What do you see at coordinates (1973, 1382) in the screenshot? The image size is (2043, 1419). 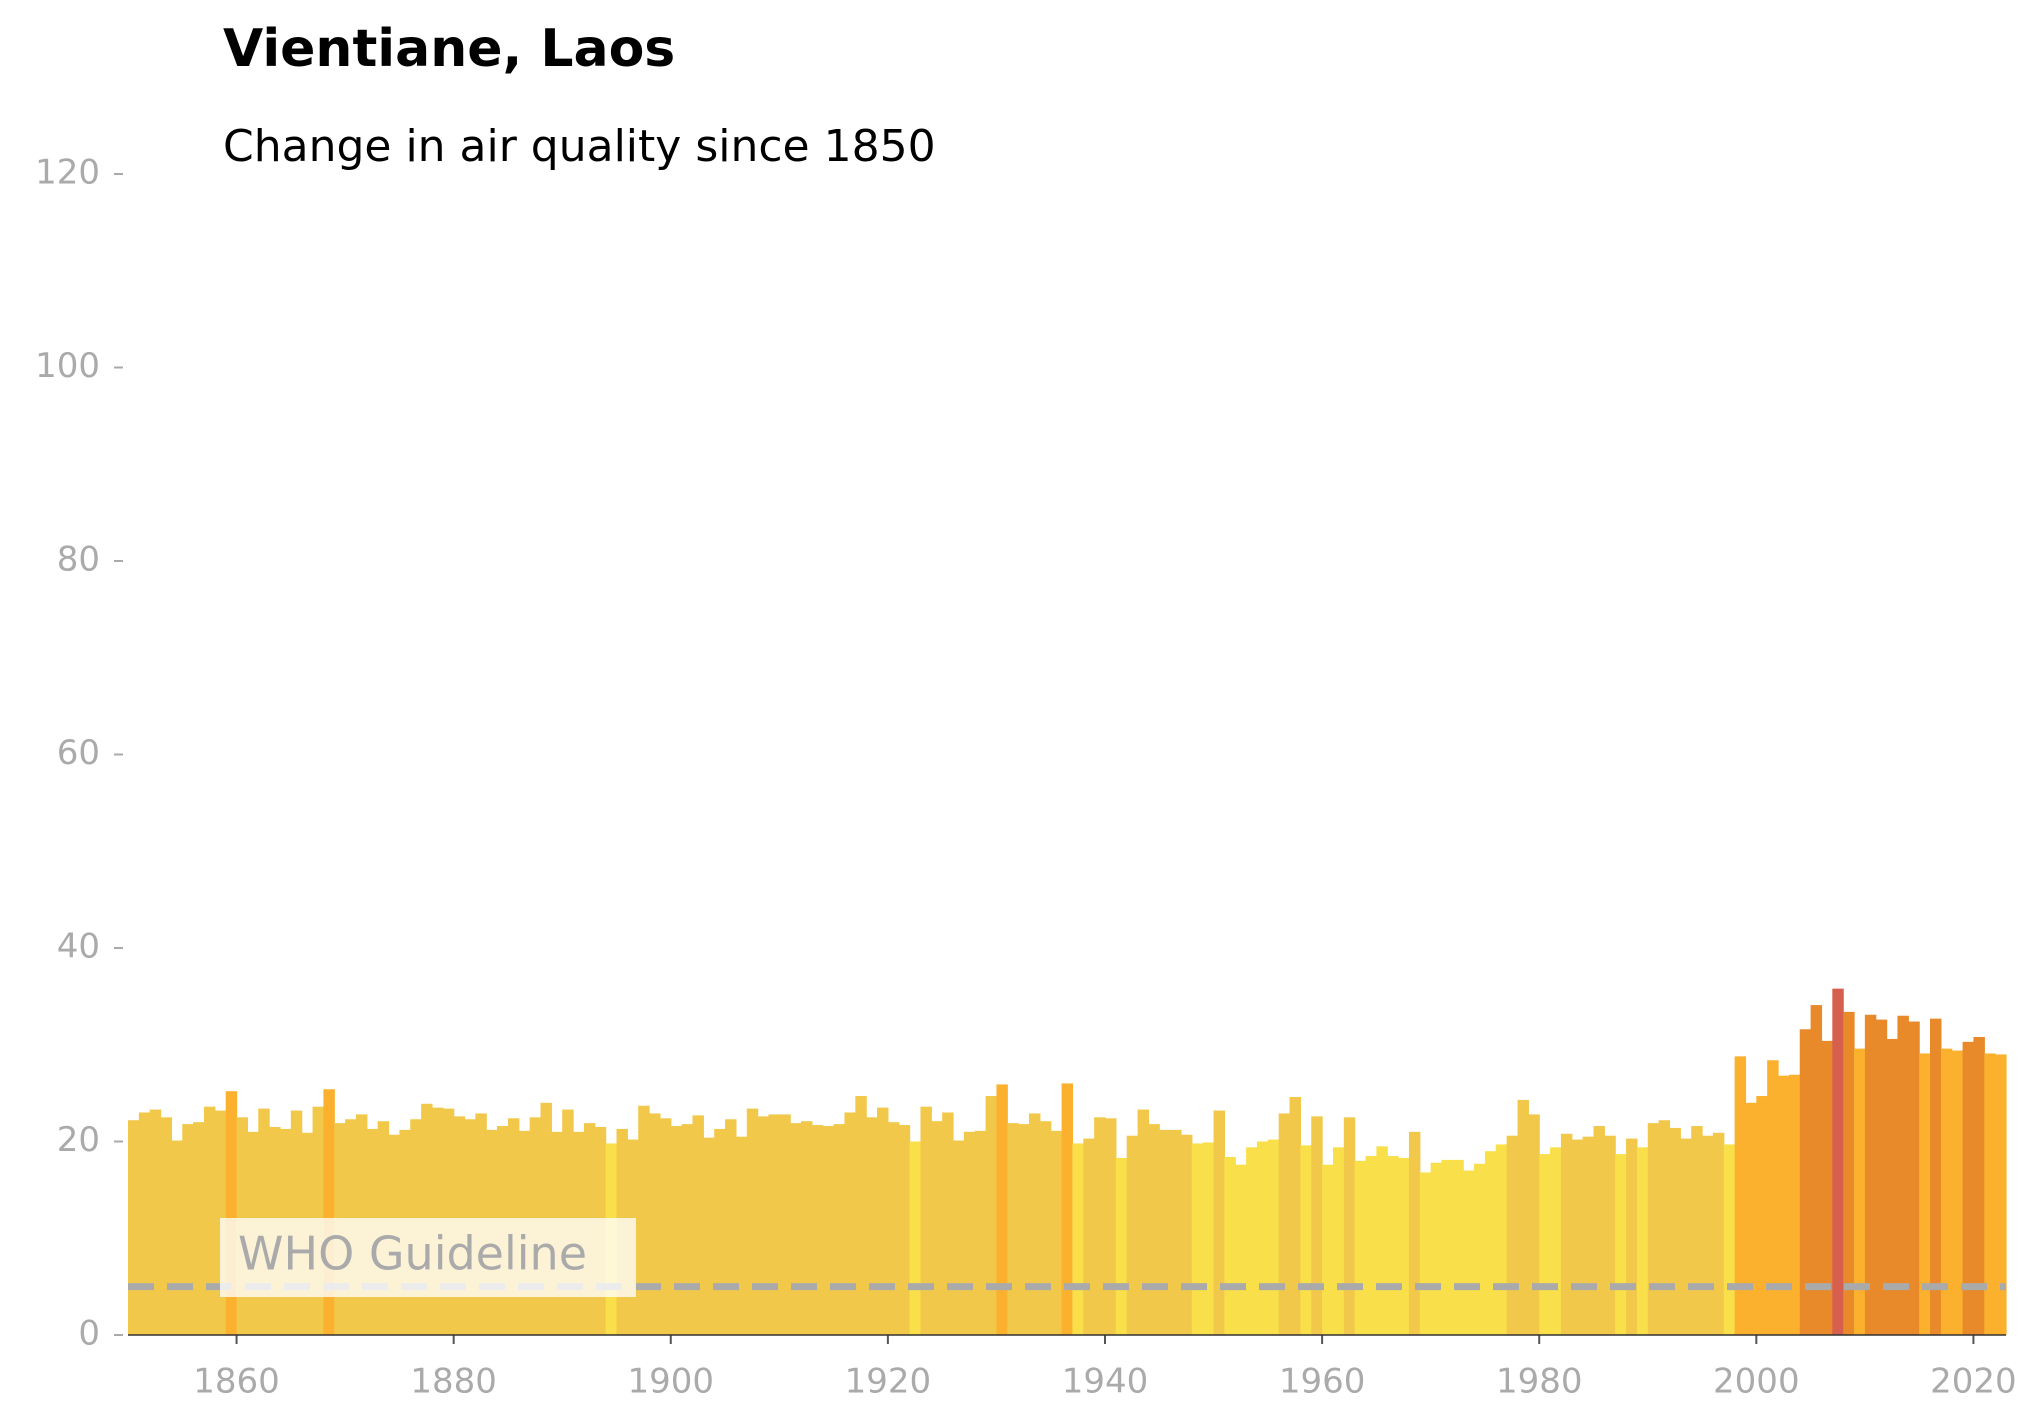 I see `x-tick-label: 2020` at bounding box center [1973, 1382].